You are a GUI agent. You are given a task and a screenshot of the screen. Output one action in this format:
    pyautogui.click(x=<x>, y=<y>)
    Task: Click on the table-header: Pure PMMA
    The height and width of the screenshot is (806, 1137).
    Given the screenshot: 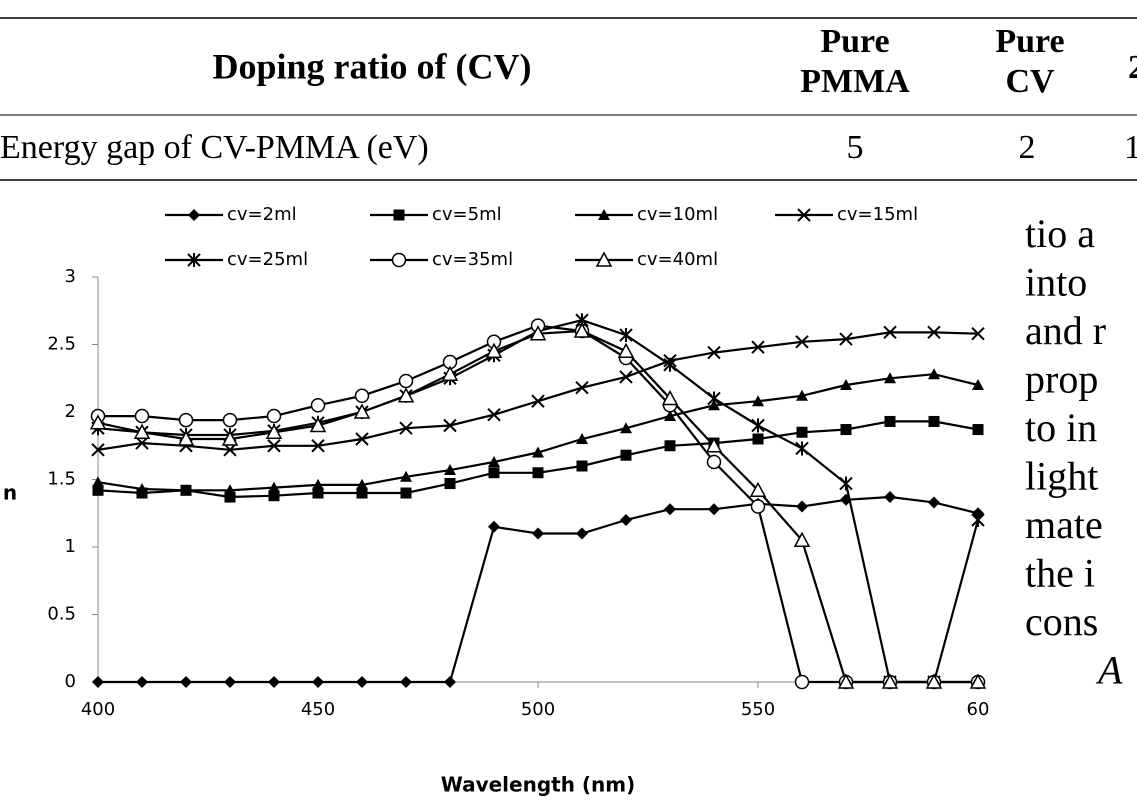 What is the action you would take?
    pyautogui.click(x=855, y=61)
    